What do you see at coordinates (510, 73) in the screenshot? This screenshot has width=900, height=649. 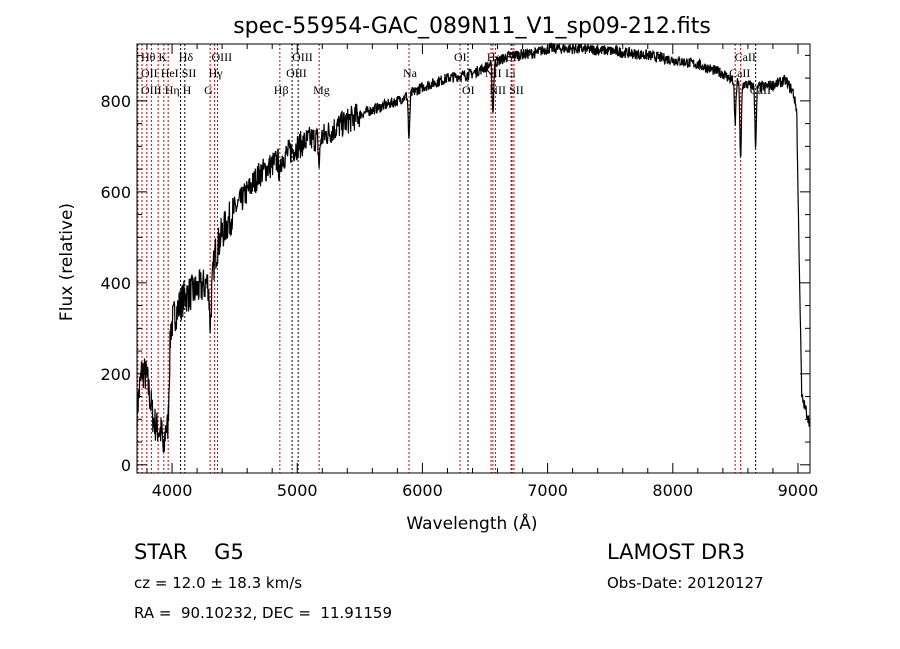 I see `spectral-line-label: Li` at bounding box center [510, 73].